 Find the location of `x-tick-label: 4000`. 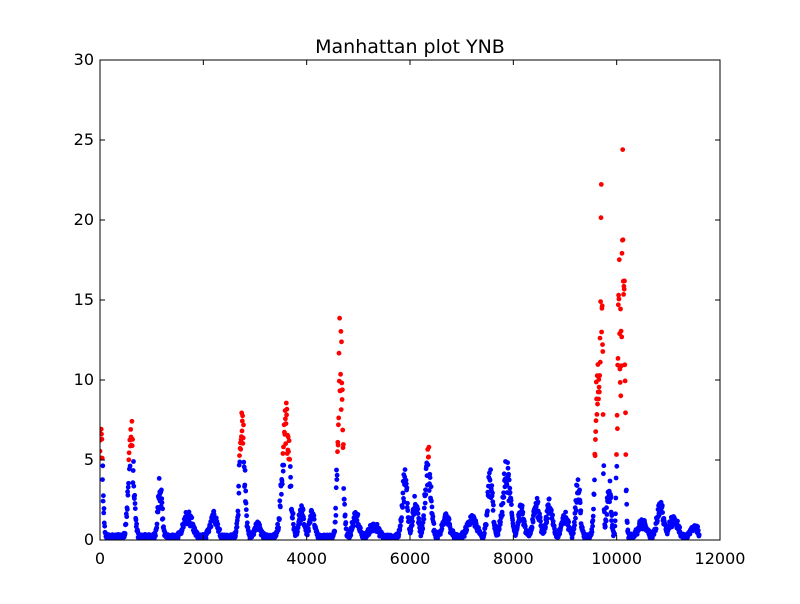

x-tick-label: 4000 is located at coordinates (306, 558).